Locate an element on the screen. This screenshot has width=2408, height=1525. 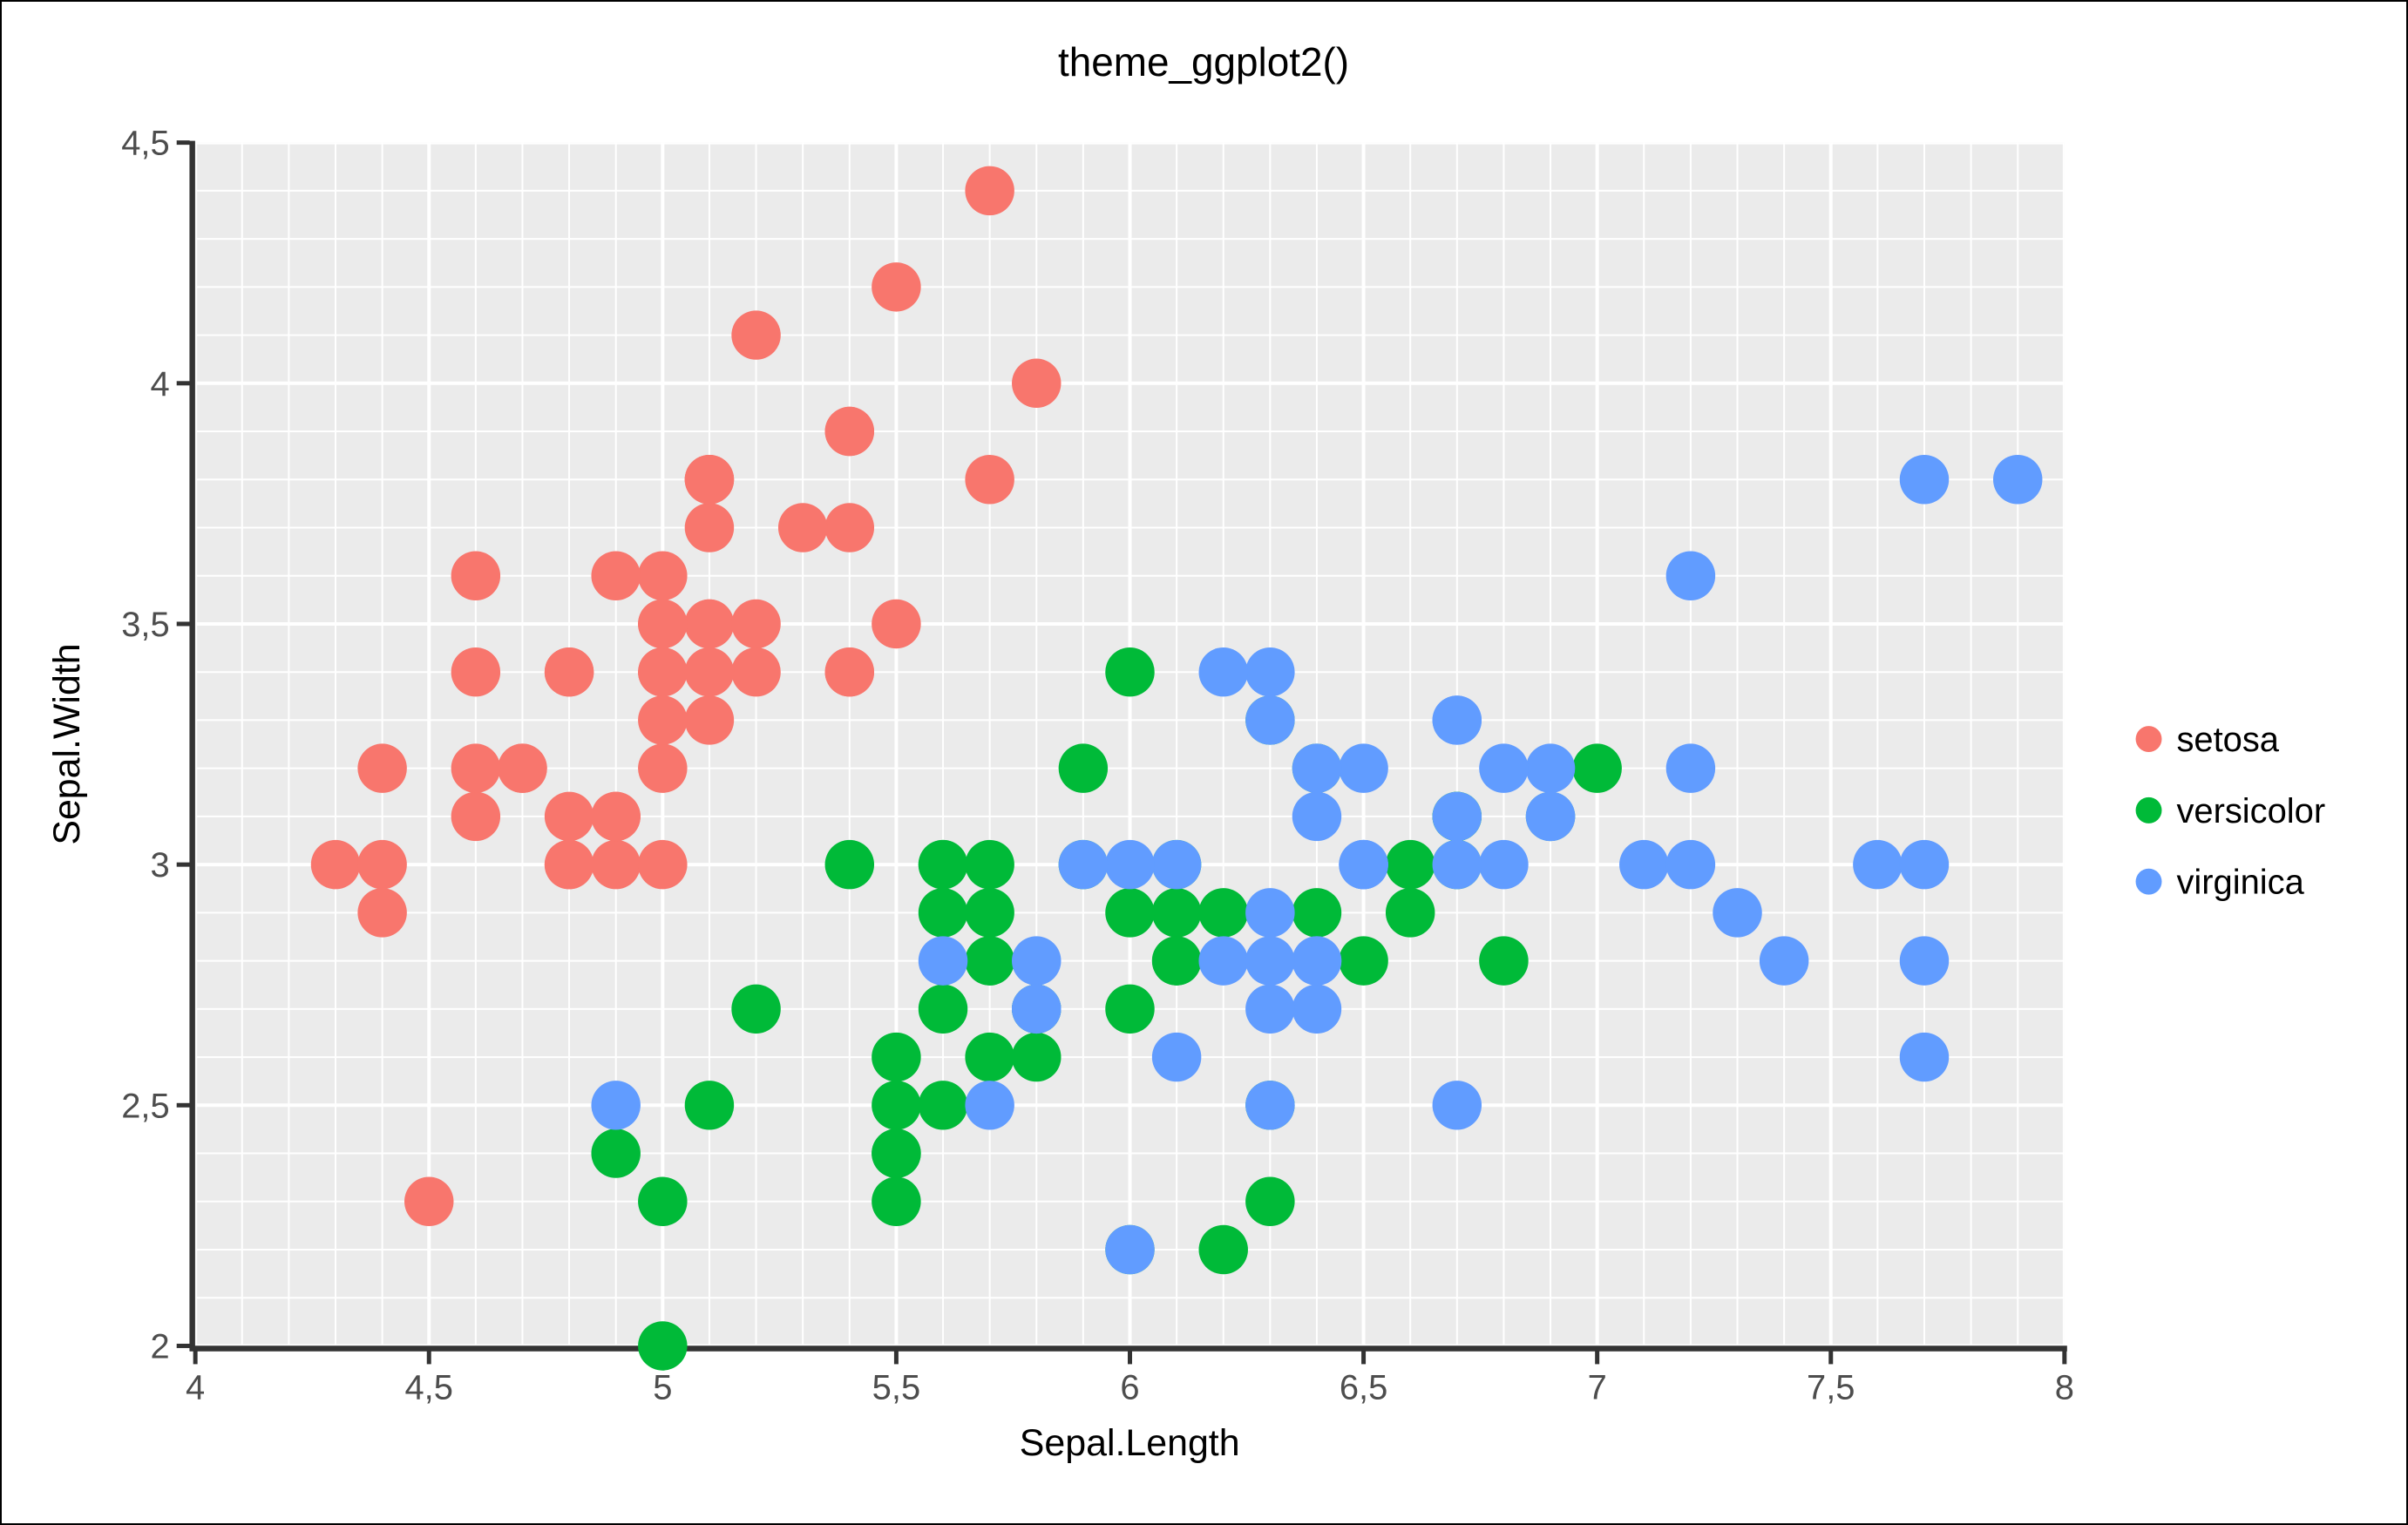
legend-item-virginica: virginica is located at coordinates (2220, 883).